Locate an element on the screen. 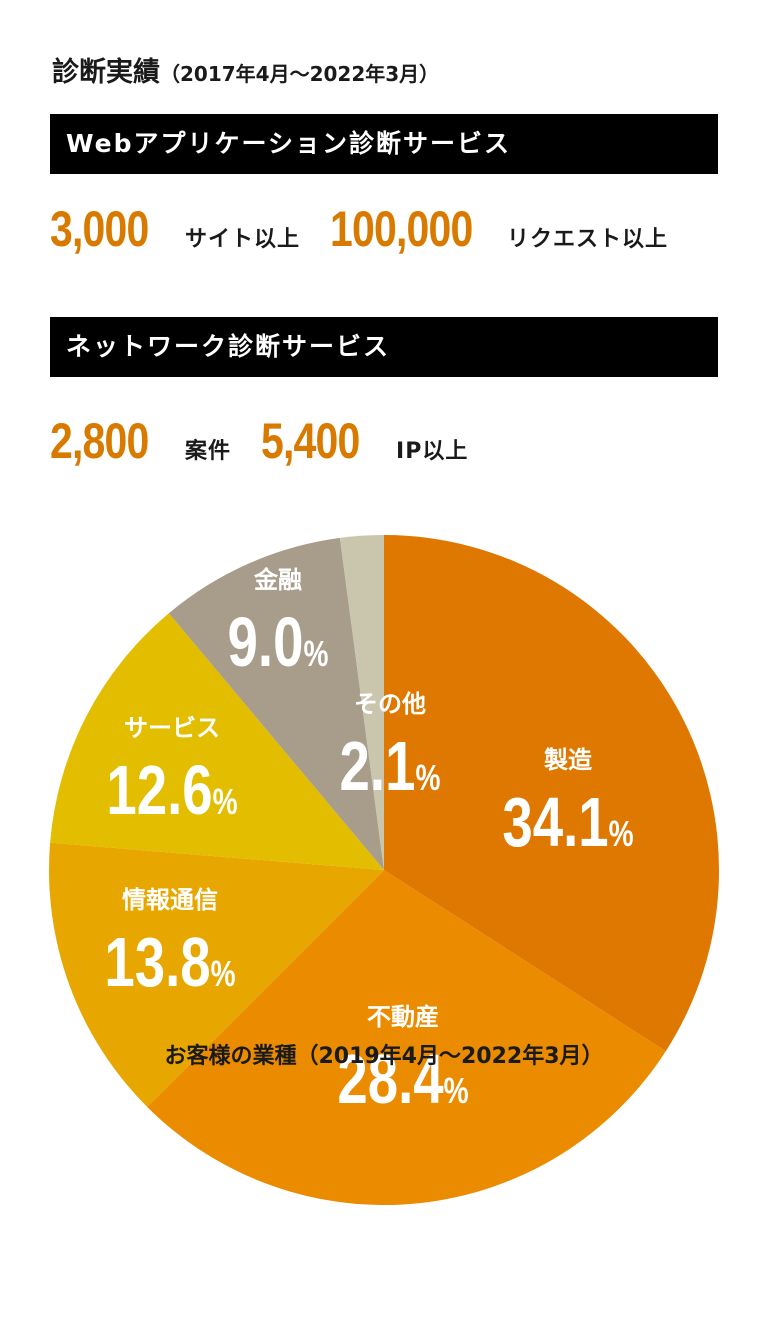 The height and width of the screenshot is (1319, 768). heading-title: 診断実績 is located at coordinates (106, 72).